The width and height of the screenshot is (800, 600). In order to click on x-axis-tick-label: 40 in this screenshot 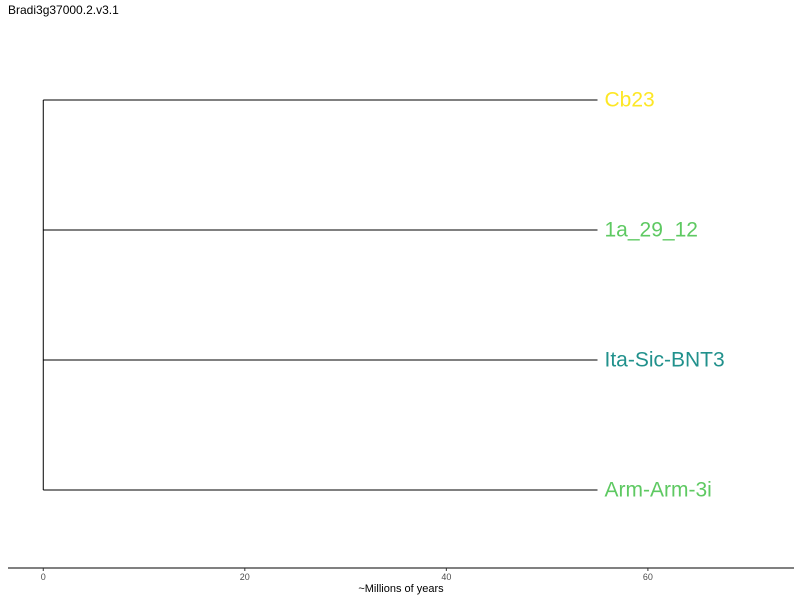, I will do `click(446, 577)`.